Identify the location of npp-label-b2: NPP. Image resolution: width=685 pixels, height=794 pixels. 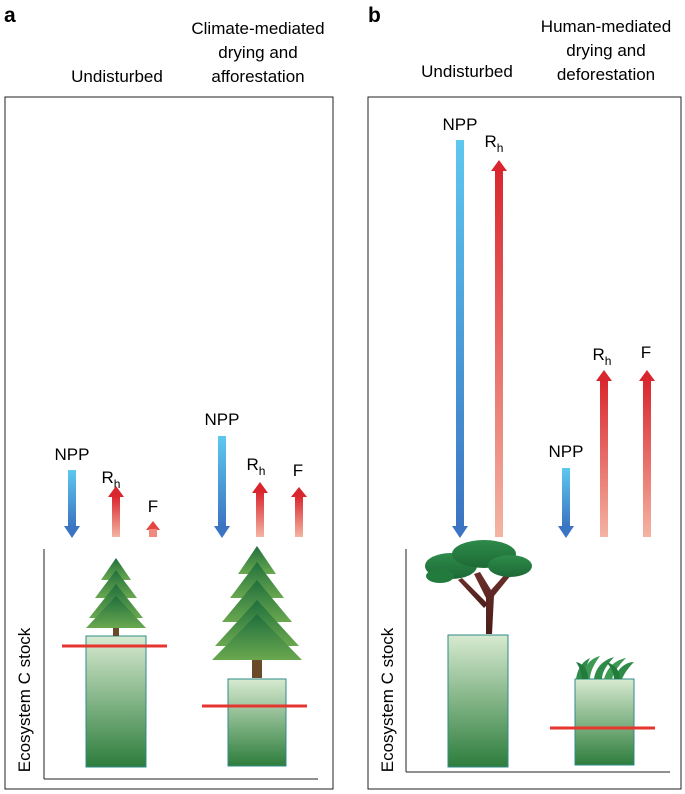
(566, 451).